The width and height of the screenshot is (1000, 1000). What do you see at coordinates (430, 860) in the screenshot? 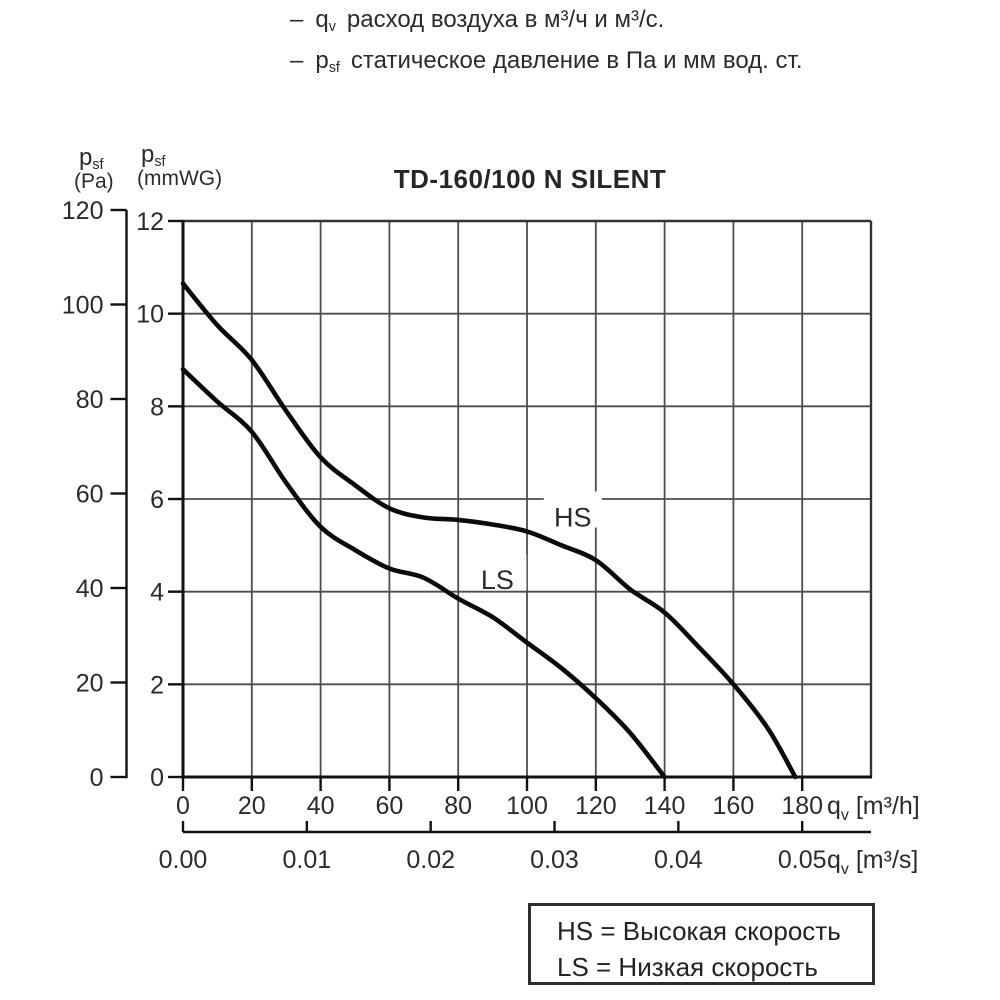
I see `secondary-x-tick-label: 0.02` at bounding box center [430, 860].